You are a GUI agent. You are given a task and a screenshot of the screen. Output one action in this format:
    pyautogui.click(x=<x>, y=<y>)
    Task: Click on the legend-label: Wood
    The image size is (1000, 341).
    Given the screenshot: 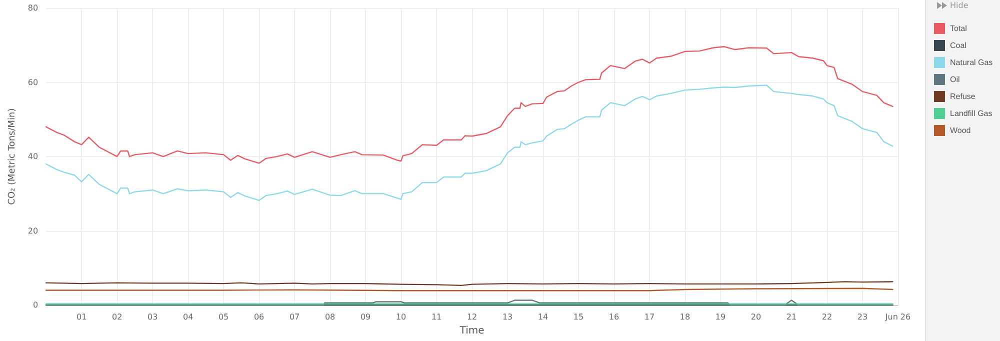 What is the action you would take?
    pyautogui.click(x=960, y=130)
    